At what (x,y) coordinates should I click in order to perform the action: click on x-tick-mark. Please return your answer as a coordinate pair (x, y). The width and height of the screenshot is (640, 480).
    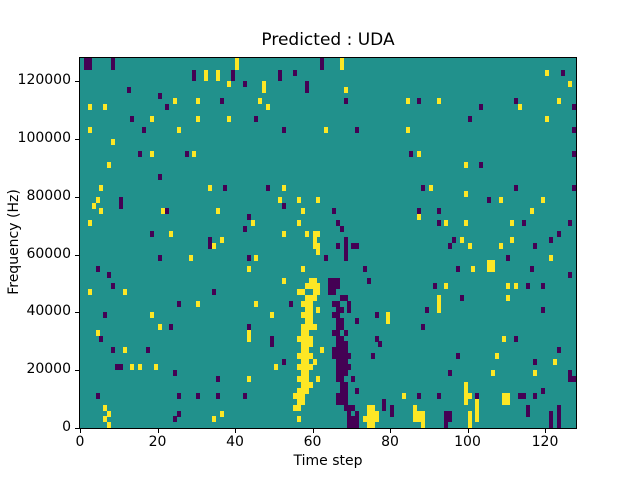
    Looking at the image, I should click on (468, 431).